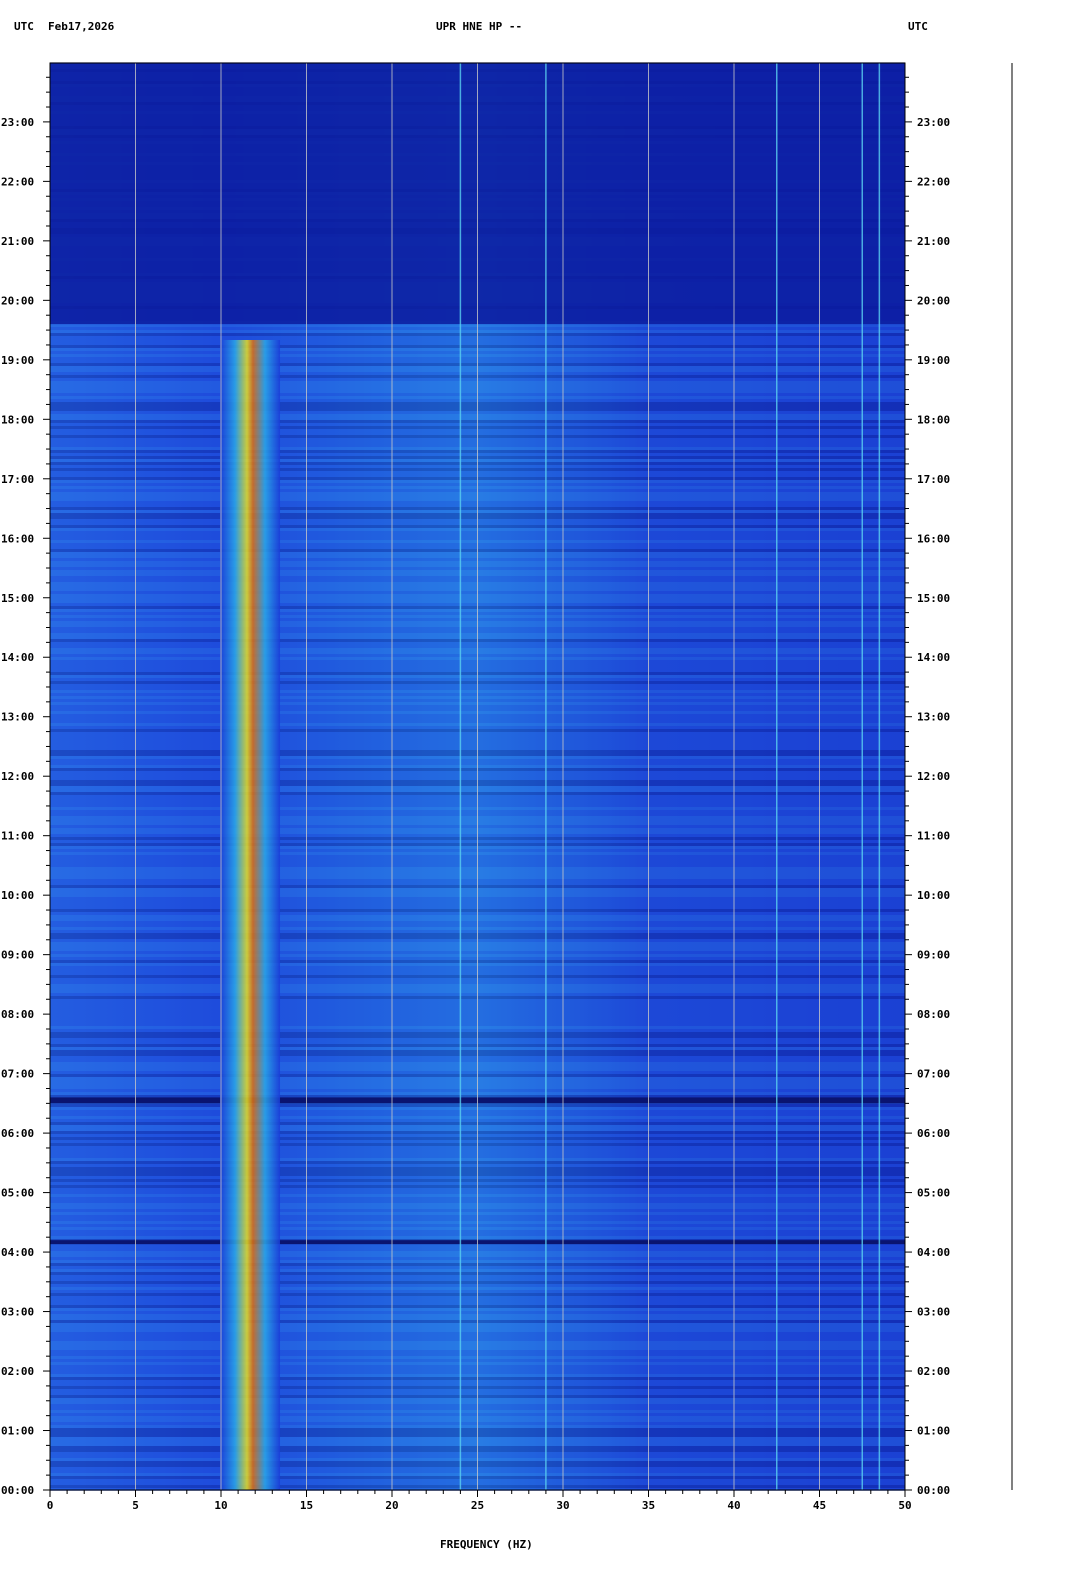 Image resolution: width=1066 pixels, height=1584 pixels. I want to click on date-label: Feb17,2026, so click(81, 26).